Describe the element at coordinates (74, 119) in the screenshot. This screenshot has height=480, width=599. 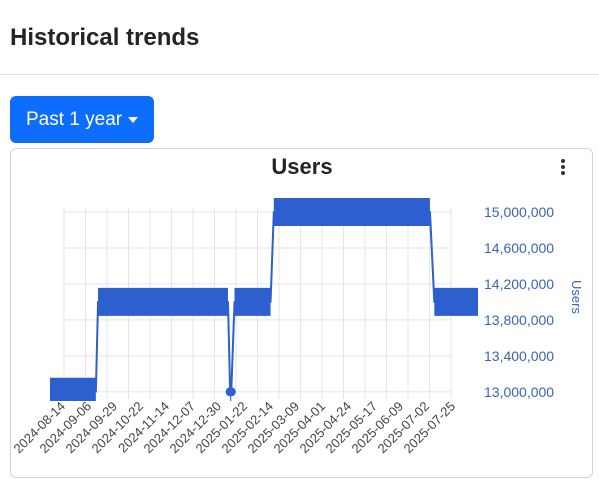
I see `time-range-label: Past 1 year` at that location.